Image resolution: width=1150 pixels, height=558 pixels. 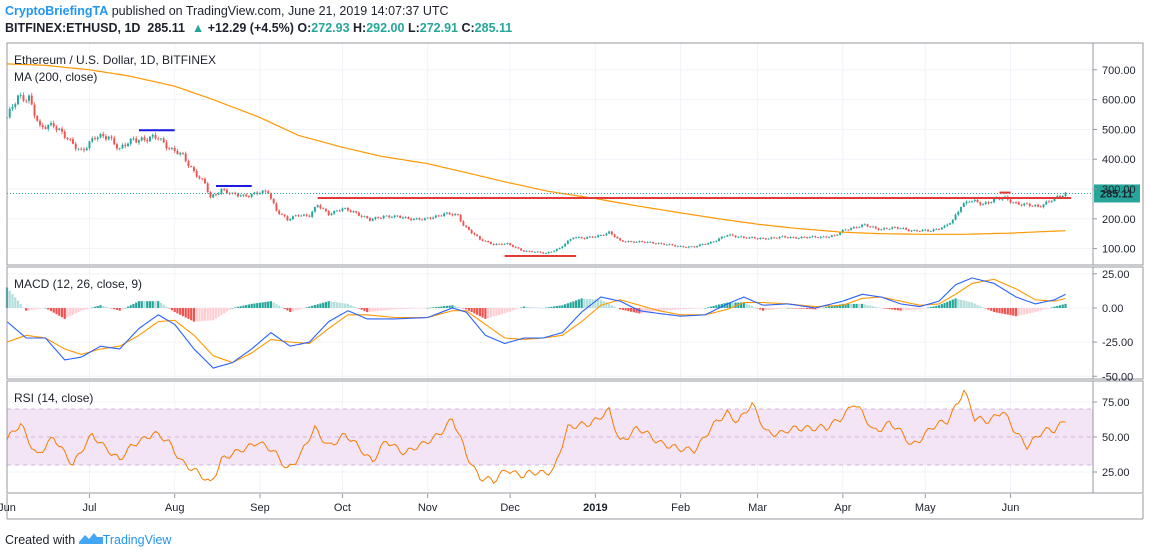 I want to click on x-tick-label: Mar, so click(x=757, y=508).